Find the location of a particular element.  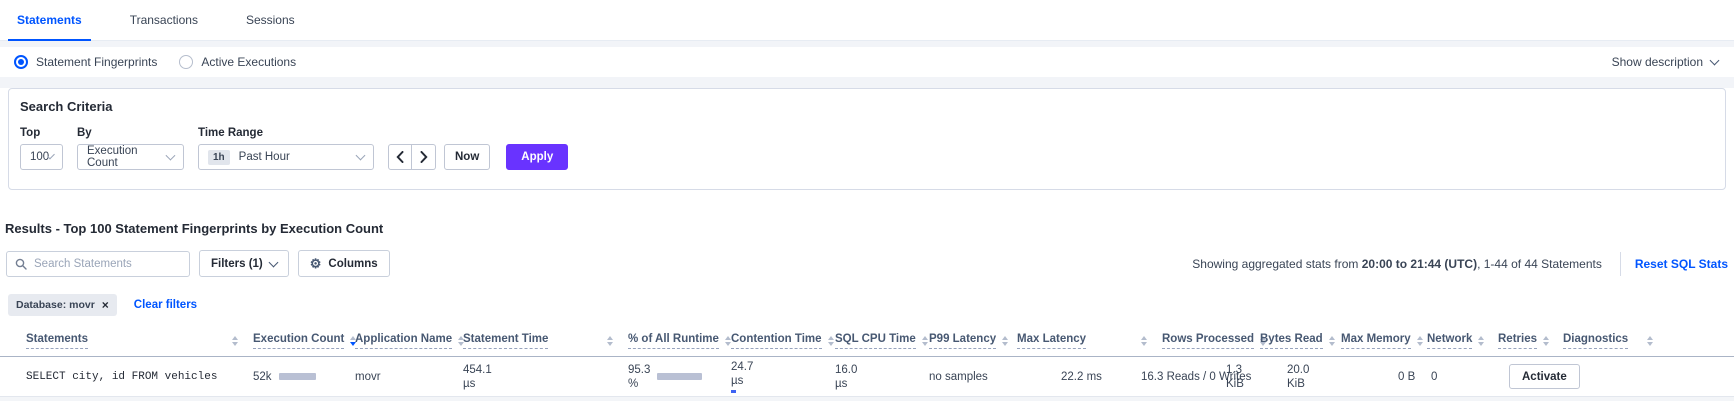

statement-cell: SELECT city, id FROM vehicles is located at coordinates (122, 376).